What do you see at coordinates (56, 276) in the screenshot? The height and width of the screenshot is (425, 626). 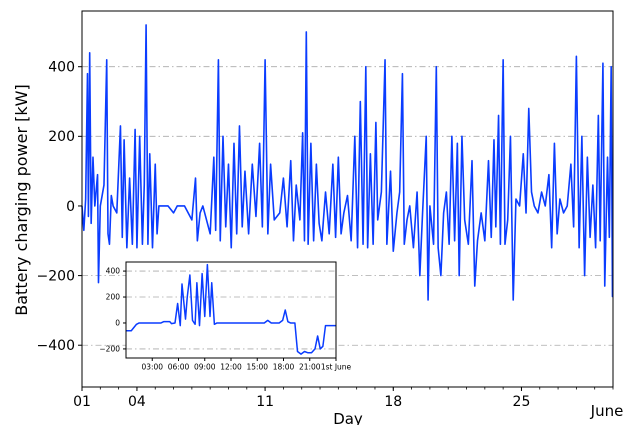 I see `main-y-tick-label: −200` at bounding box center [56, 276].